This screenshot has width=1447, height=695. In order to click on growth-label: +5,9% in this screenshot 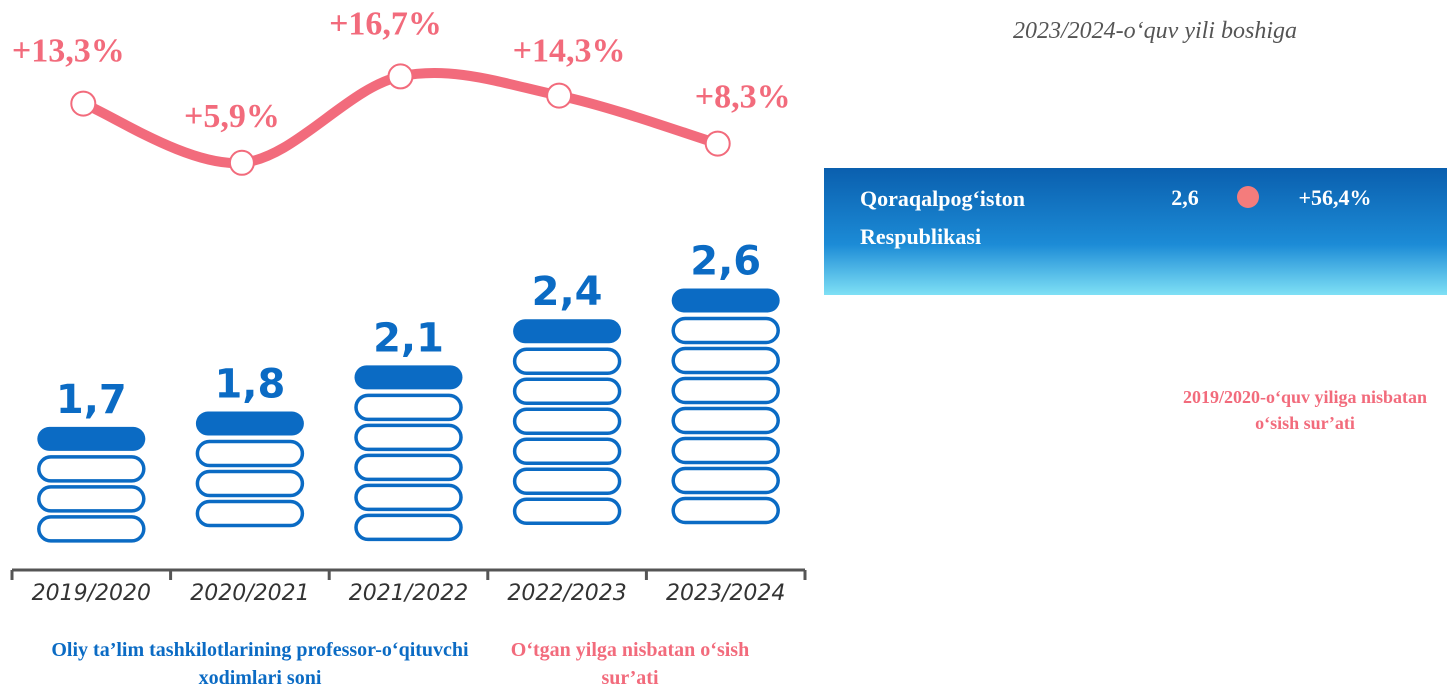, I will do `click(232, 116)`.